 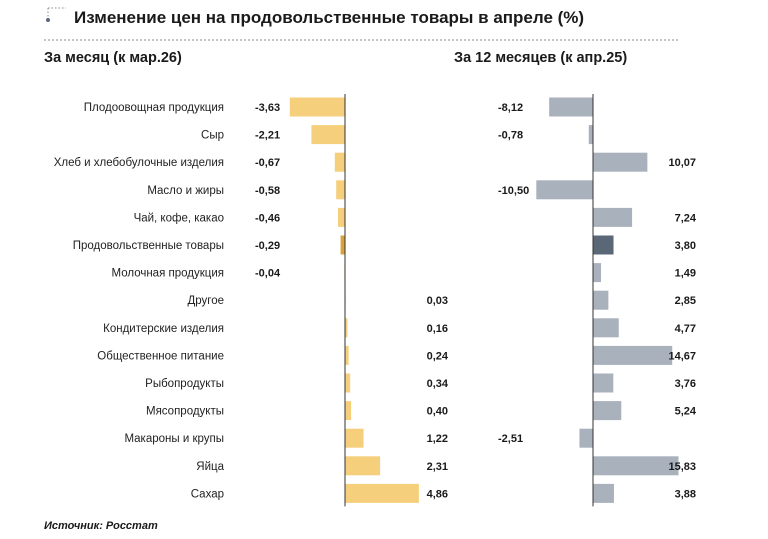 I want to click on month-value-label: -3,63, so click(x=267, y=108).